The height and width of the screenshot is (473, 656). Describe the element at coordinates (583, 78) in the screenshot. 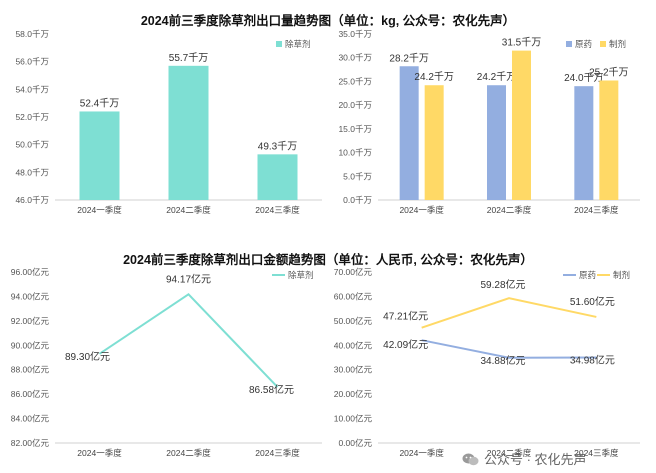

I see `data-label: 24.0千万` at that location.